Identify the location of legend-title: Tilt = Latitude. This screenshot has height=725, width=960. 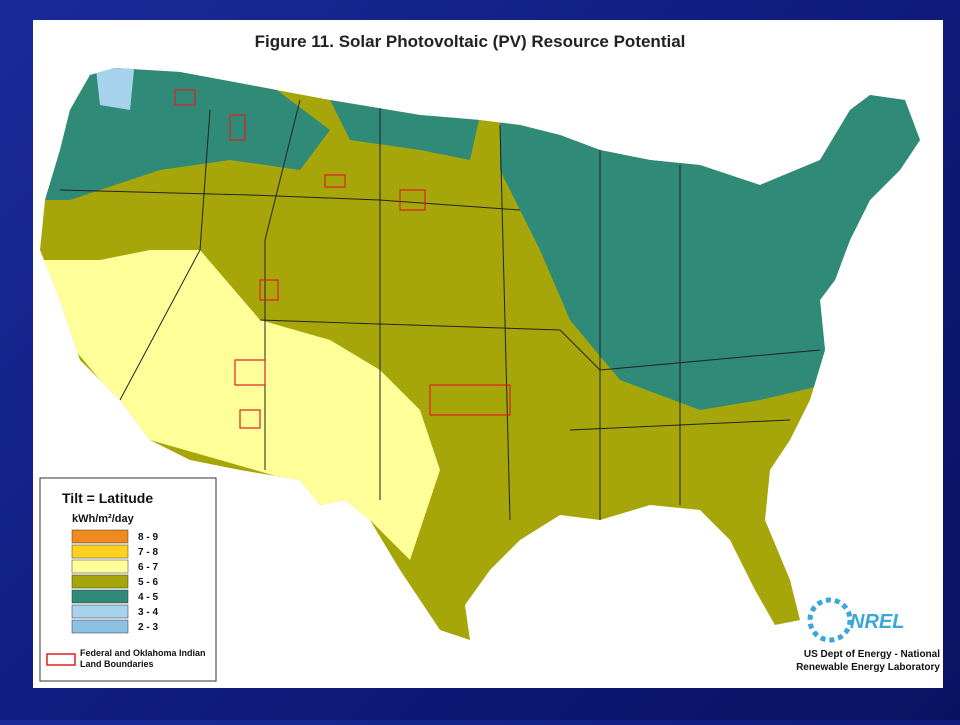
(107, 498).